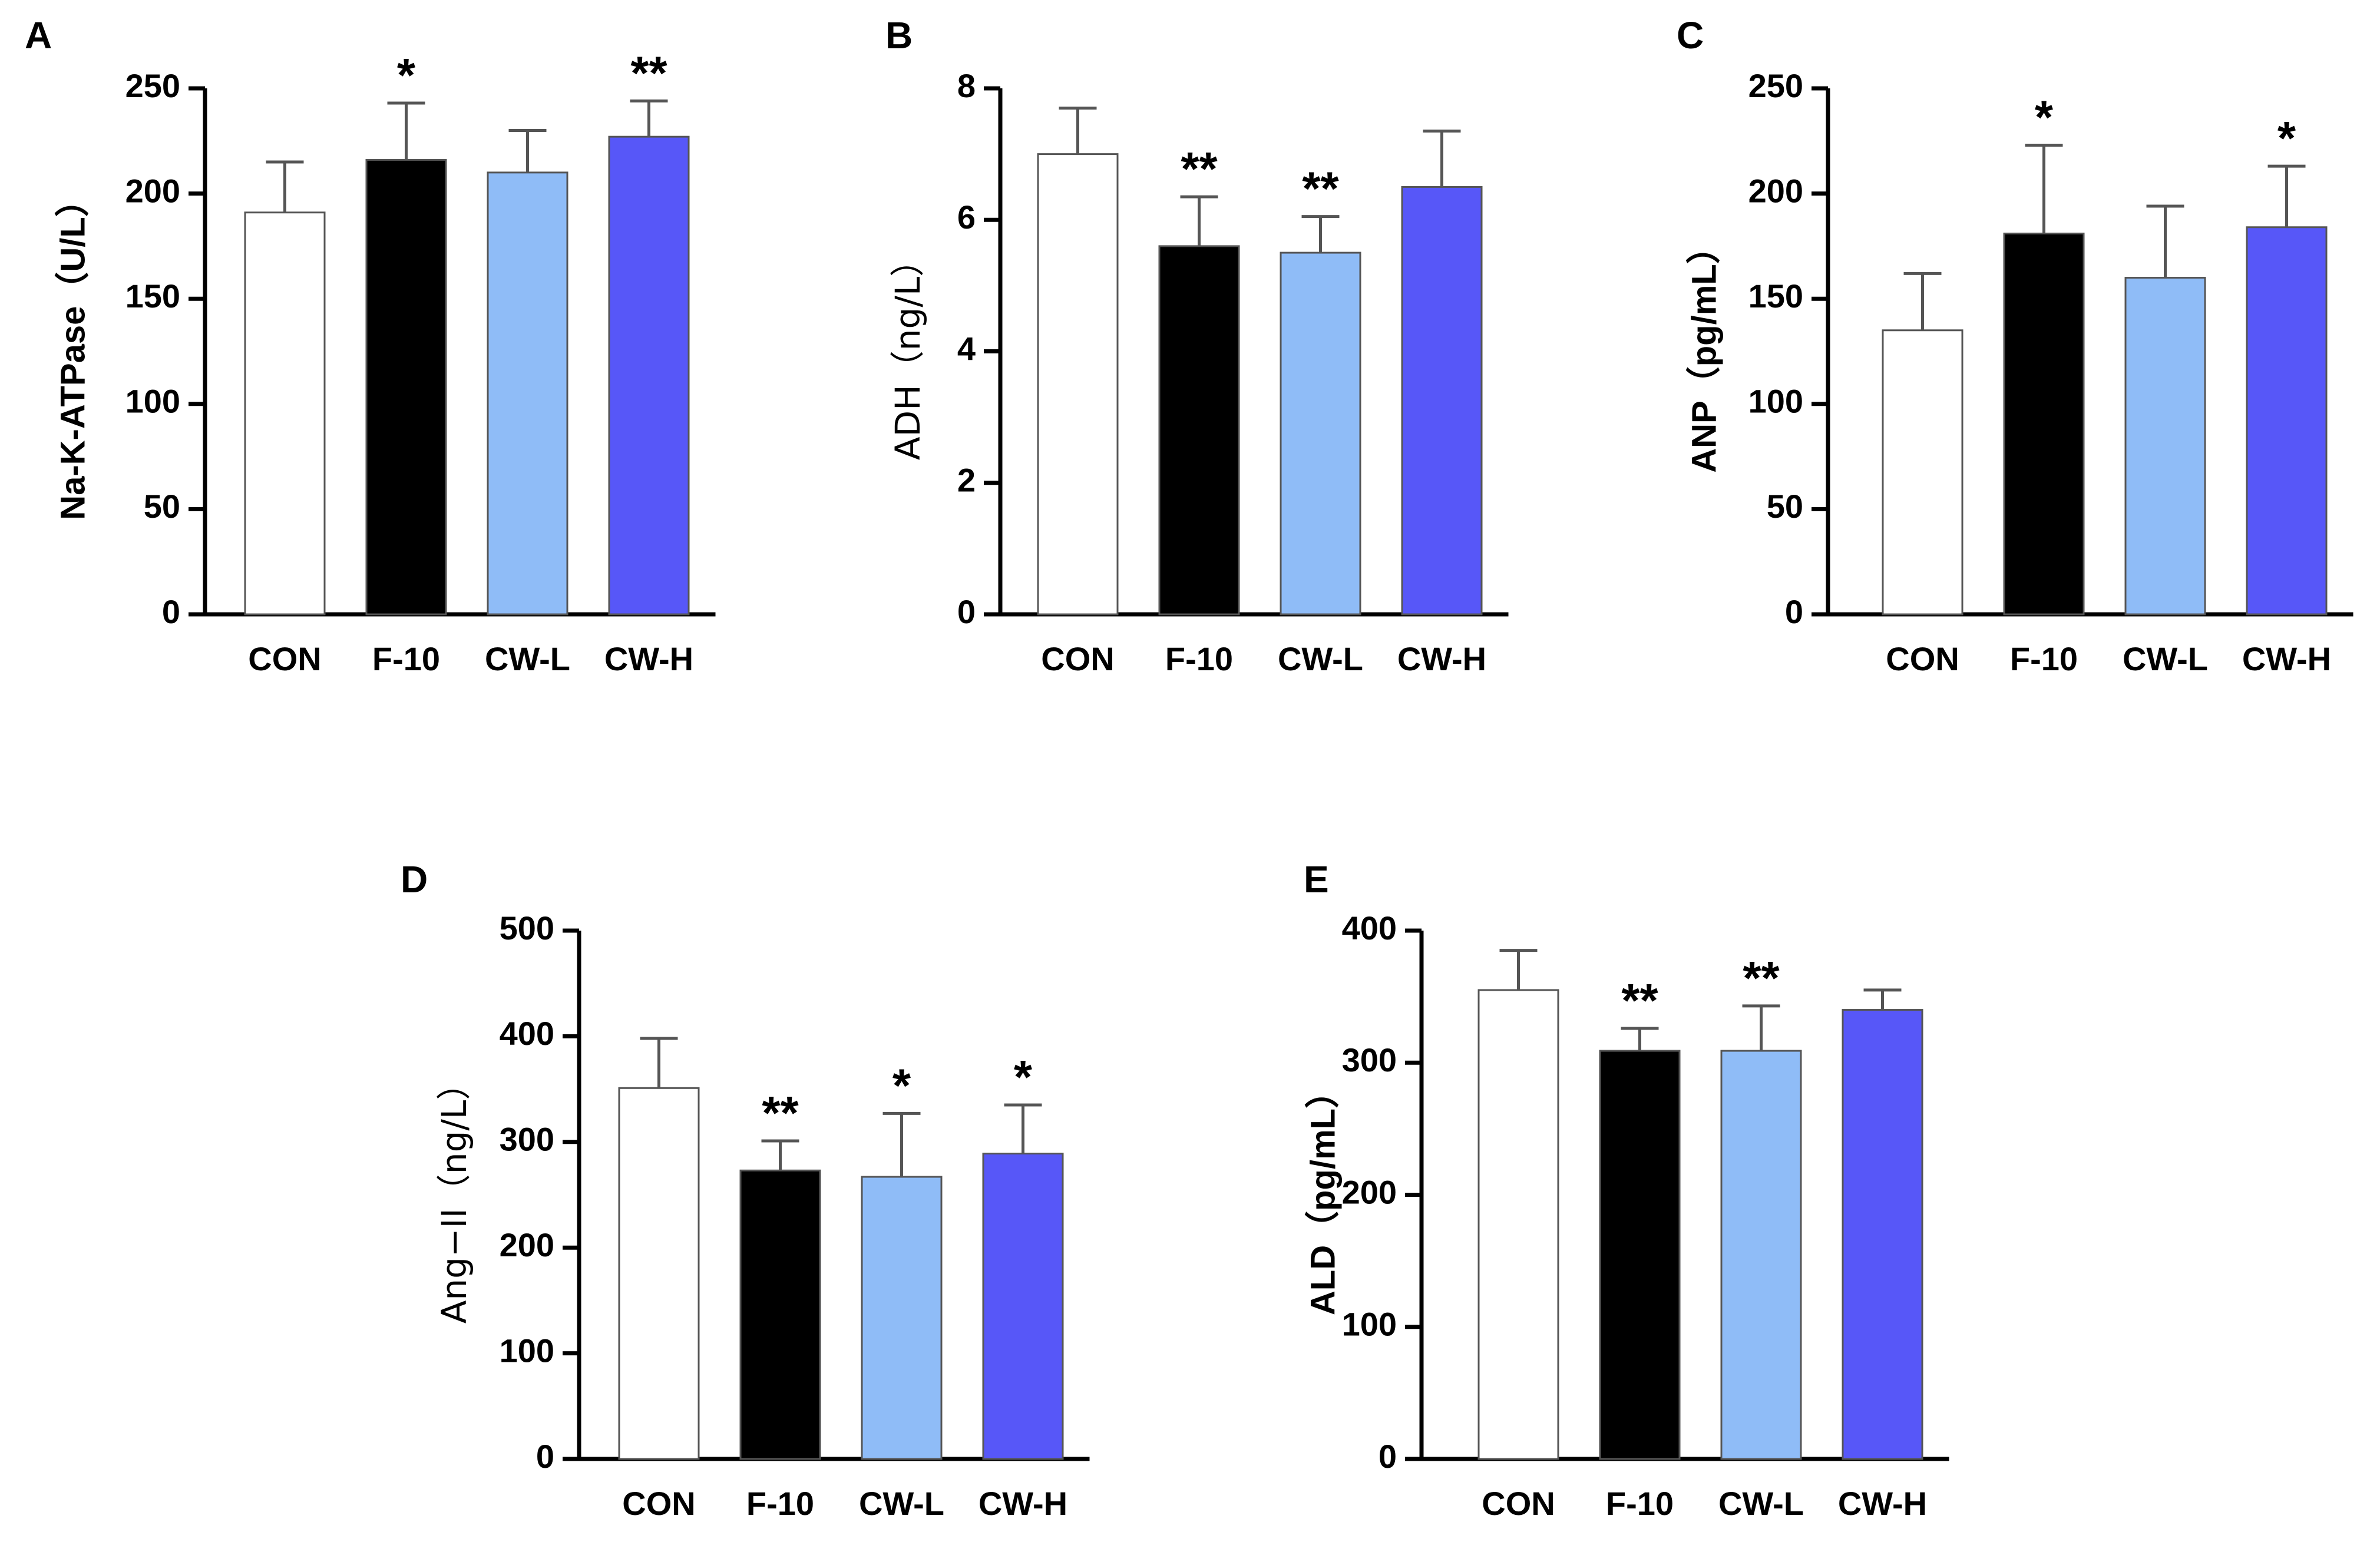 This screenshot has width=2380, height=1542. Describe the element at coordinates (527, 928) in the screenshot. I see `y-tick-label: 500` at that location.